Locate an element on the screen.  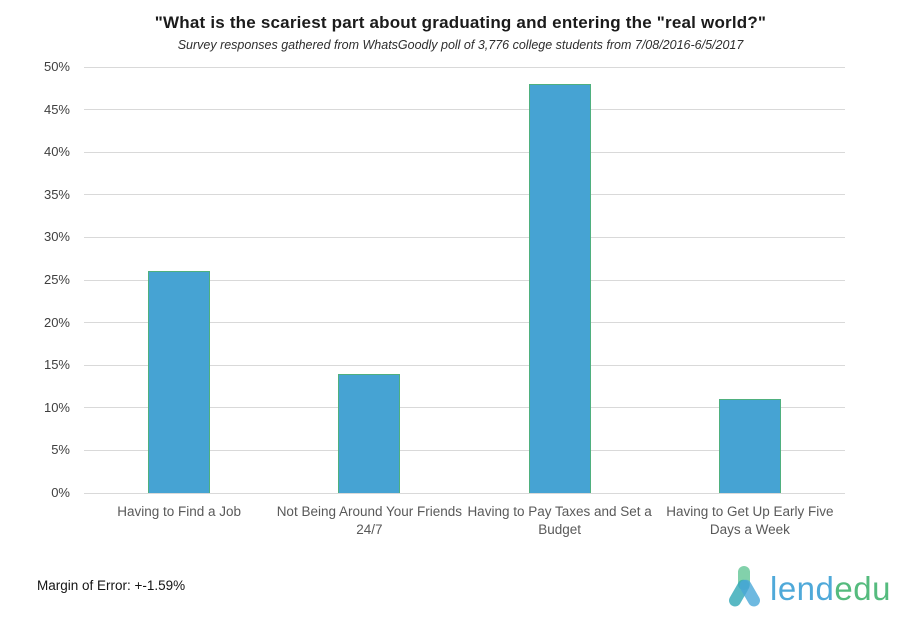
x-axis-category-label: Having to Get Up Early Five Days a Week is located at coordinates (750, 520).